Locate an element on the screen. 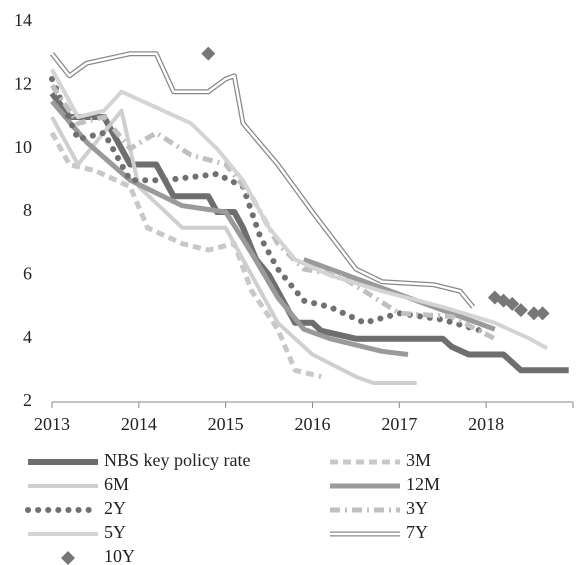 The image size is (576, 565). legend-label: 10Y is located at coordinates (119, 555).